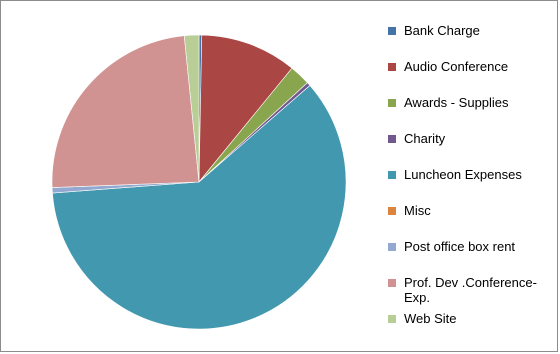 The image size is (560, 354). I want to click on legend-label: Misc, so click(417, 210).